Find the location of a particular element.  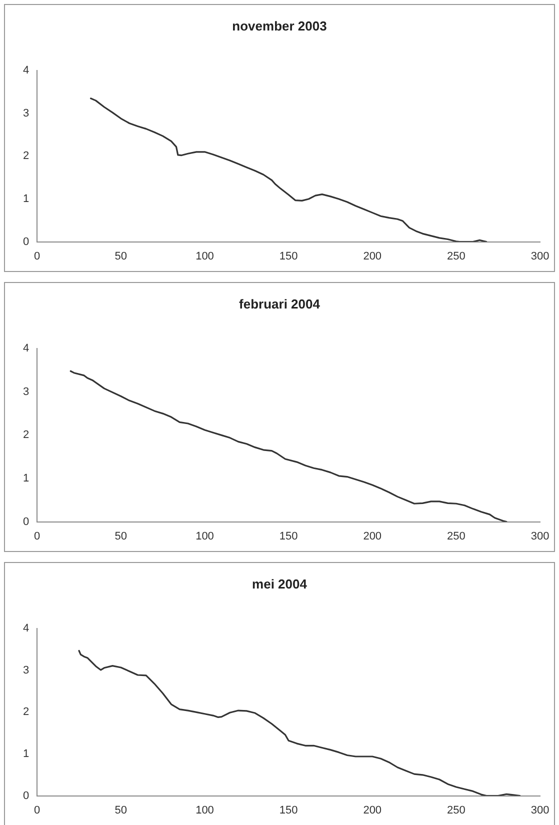

chart-title: mei 2004 is located at coordinates (280, 584).